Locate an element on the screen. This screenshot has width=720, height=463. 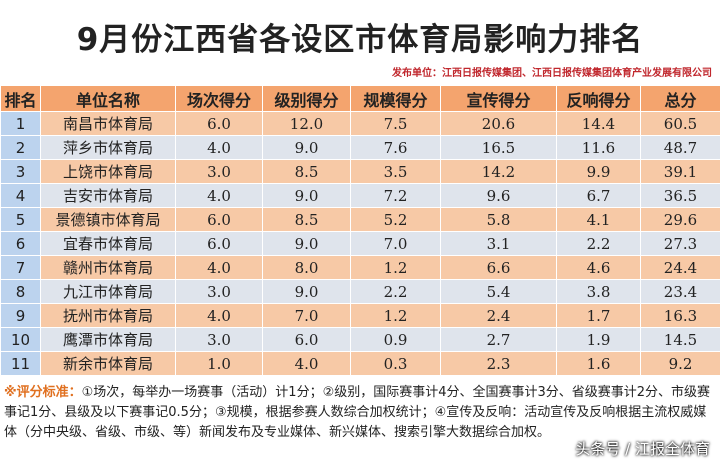
score-cell: 16.3 is located at coordinates (680, 315).